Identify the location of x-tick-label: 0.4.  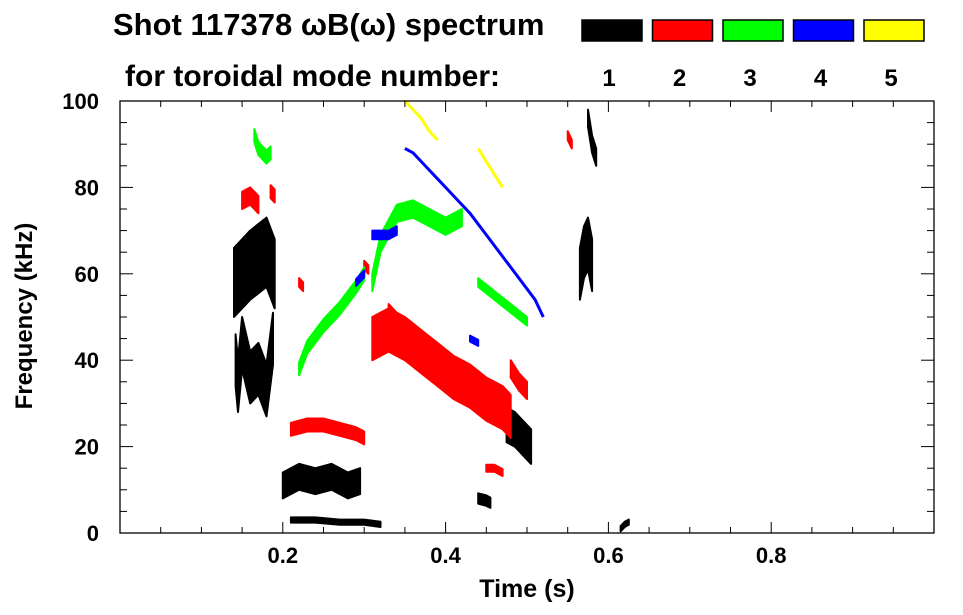
(445, 555).